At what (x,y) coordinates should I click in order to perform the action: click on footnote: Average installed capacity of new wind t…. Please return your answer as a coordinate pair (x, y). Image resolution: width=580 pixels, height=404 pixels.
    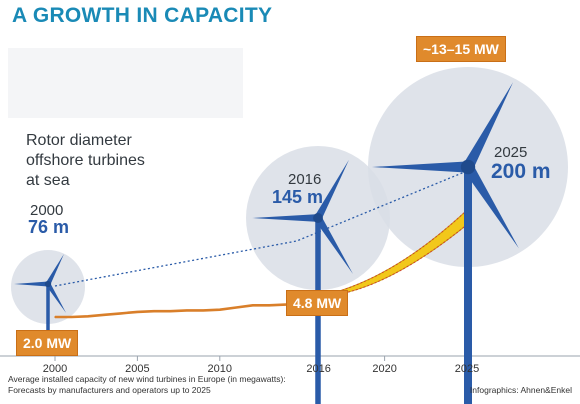
    Looking at the image, I should click on (158, 385).